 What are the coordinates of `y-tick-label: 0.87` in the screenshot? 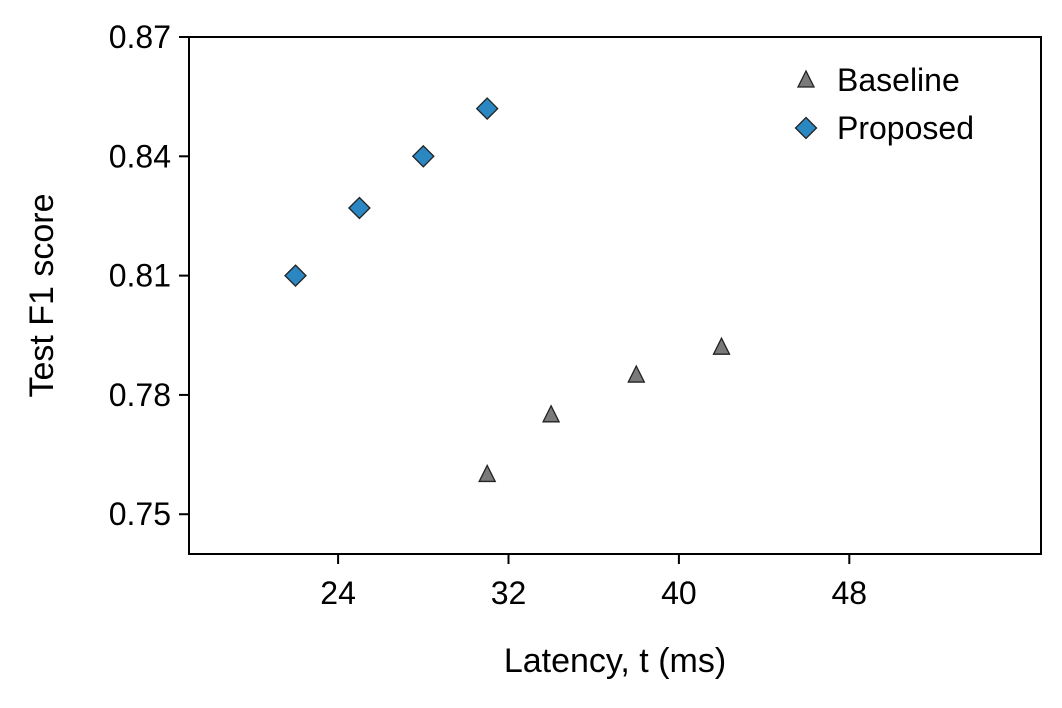 It's located at (140, 37).